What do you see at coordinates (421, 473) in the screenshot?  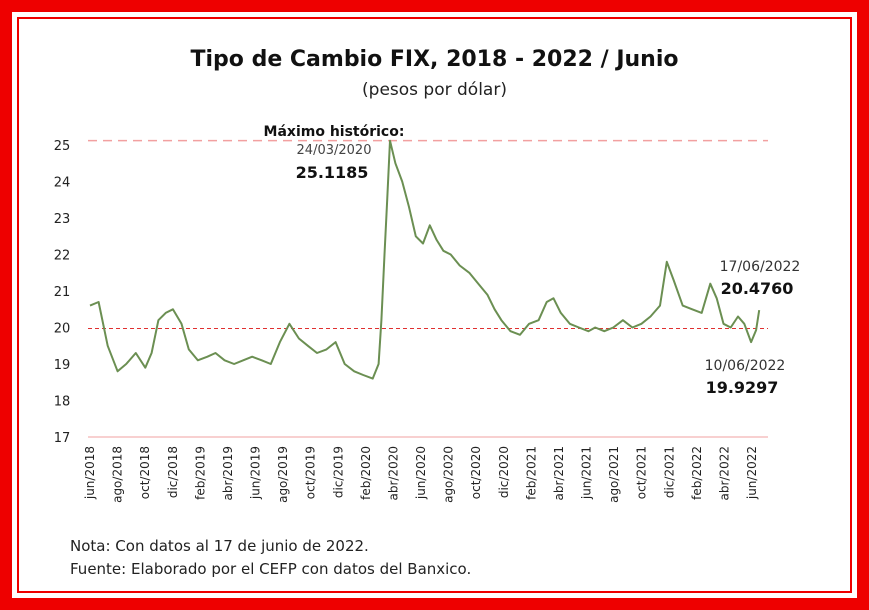 I see `x-tick-label: jun/2020` at bounding box center [421, 473].